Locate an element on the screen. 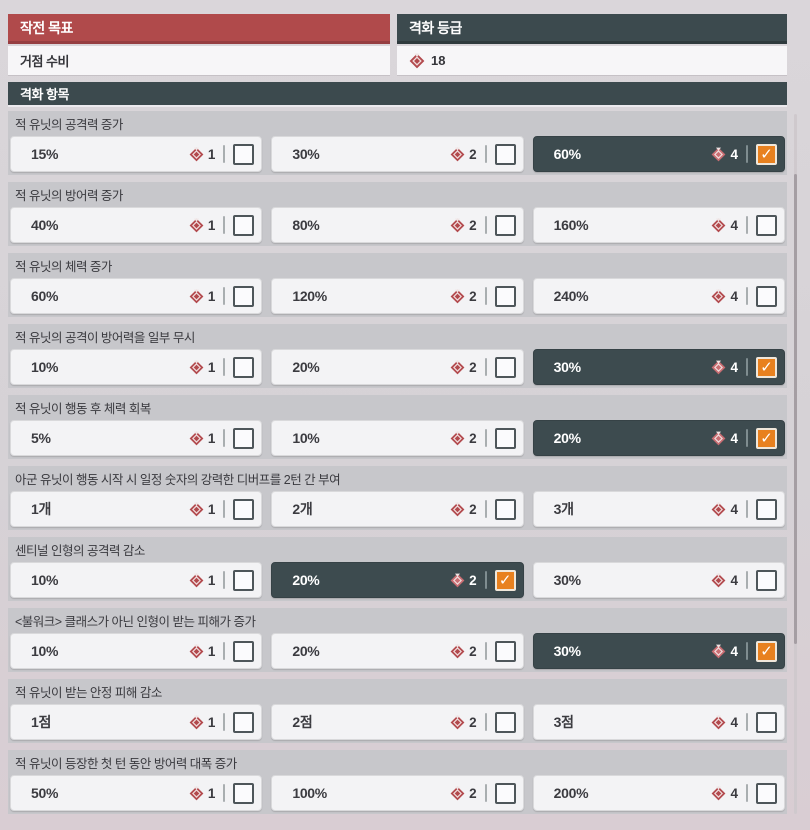 The image size is (810, 830). intensify-options-row: 1점 1 2점 is located at coordinates (397, 723).